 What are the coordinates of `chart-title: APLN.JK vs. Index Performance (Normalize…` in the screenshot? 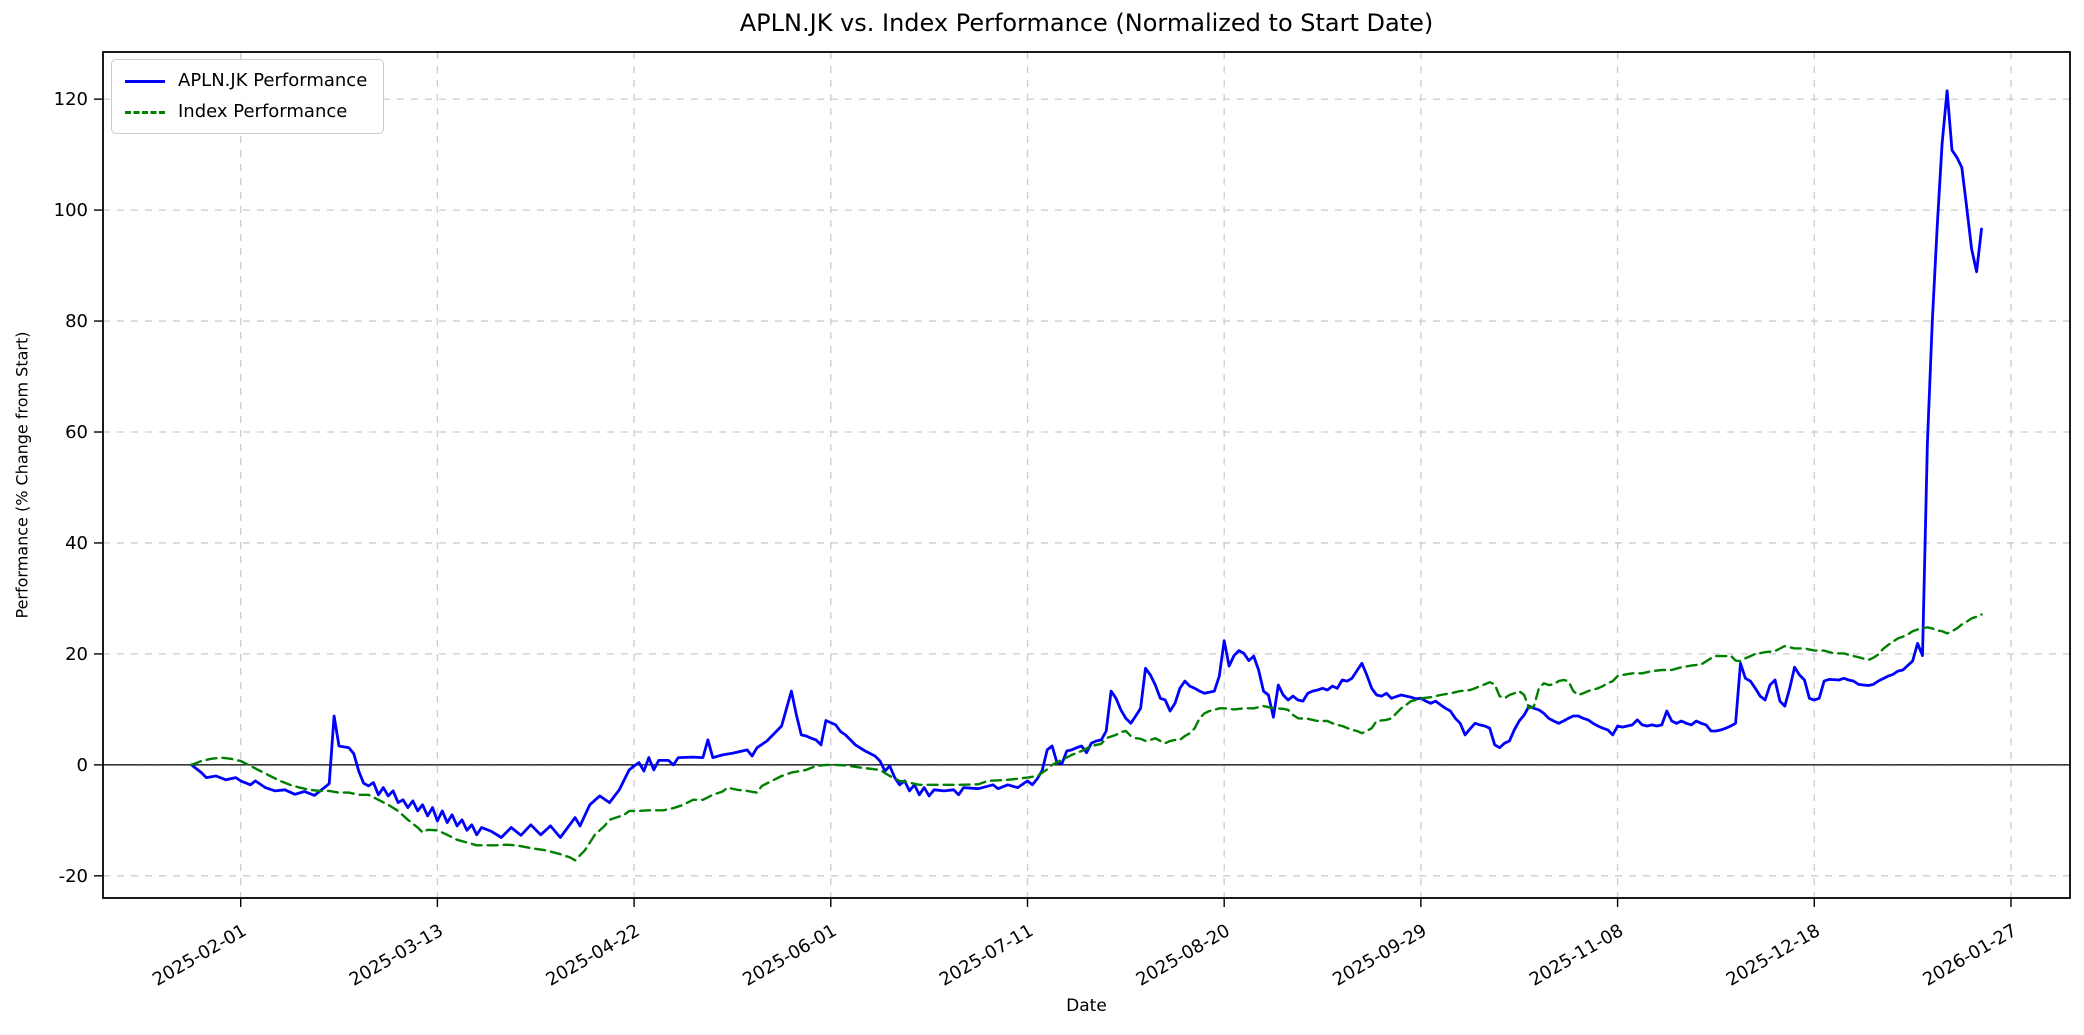 It's located at (1086, 23).